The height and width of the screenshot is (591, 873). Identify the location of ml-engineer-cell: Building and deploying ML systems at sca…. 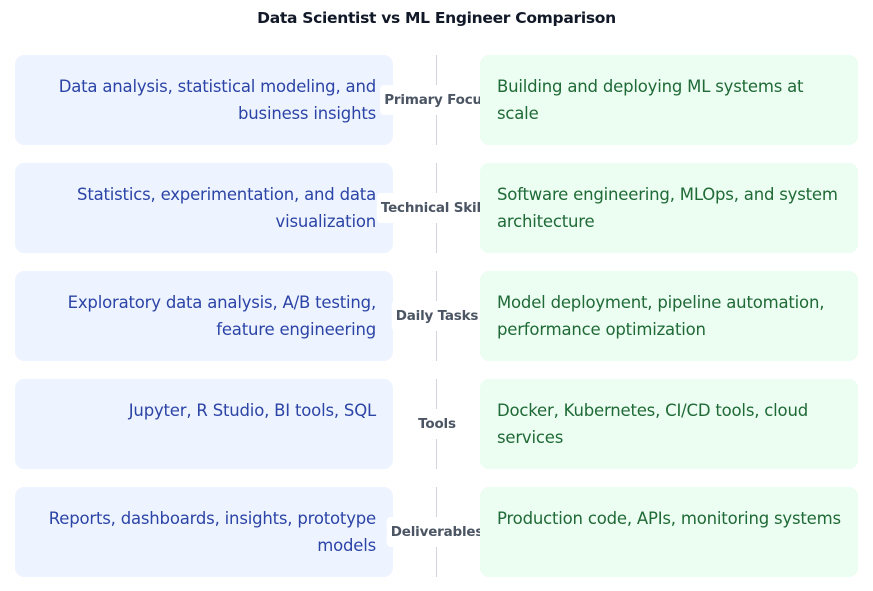
(669, 100).